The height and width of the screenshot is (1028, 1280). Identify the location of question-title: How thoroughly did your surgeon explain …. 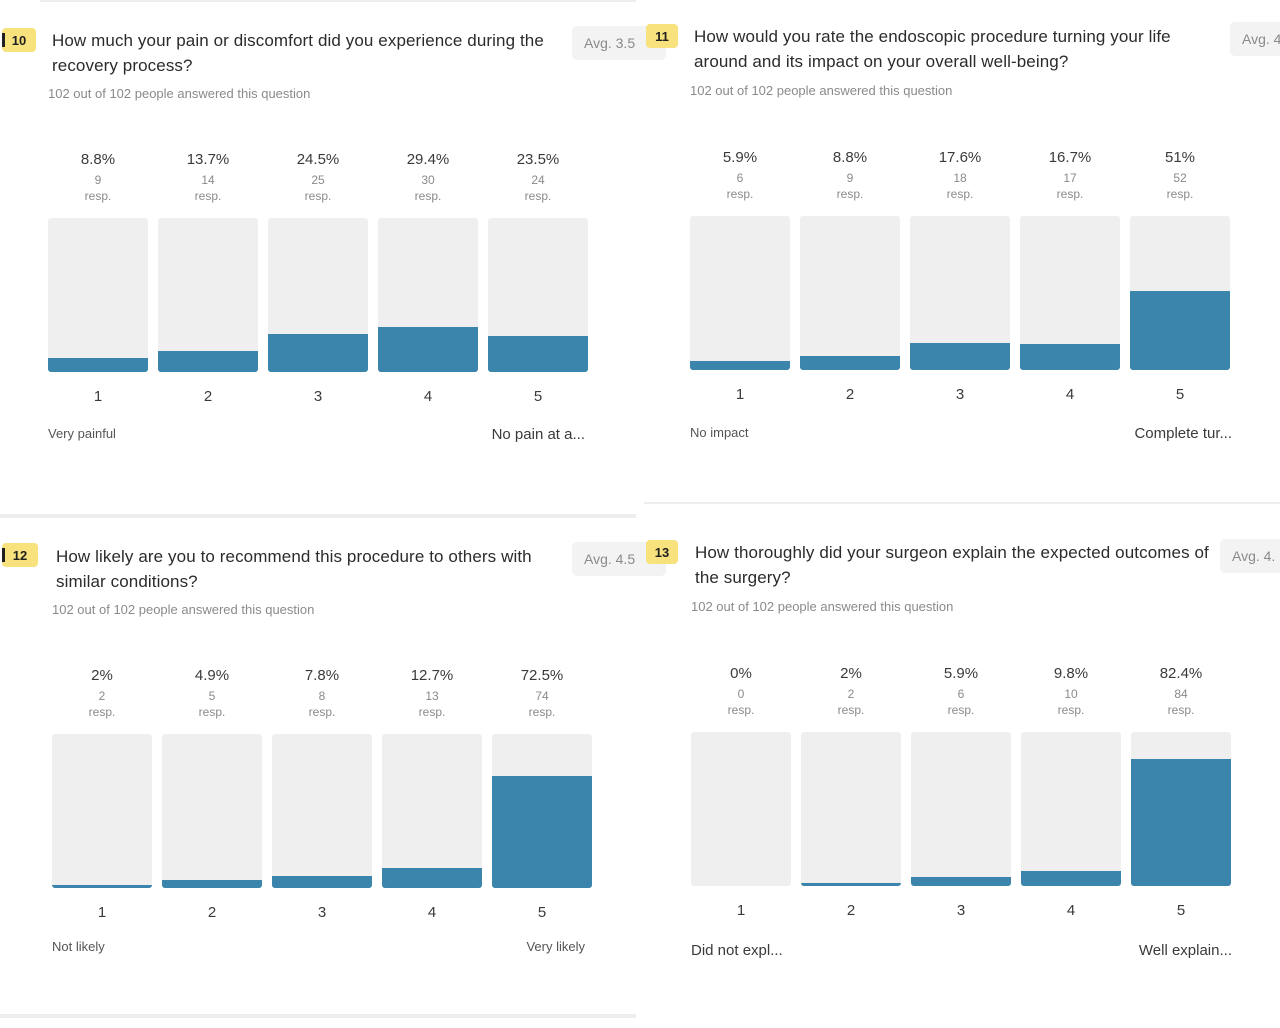
(952, 565).